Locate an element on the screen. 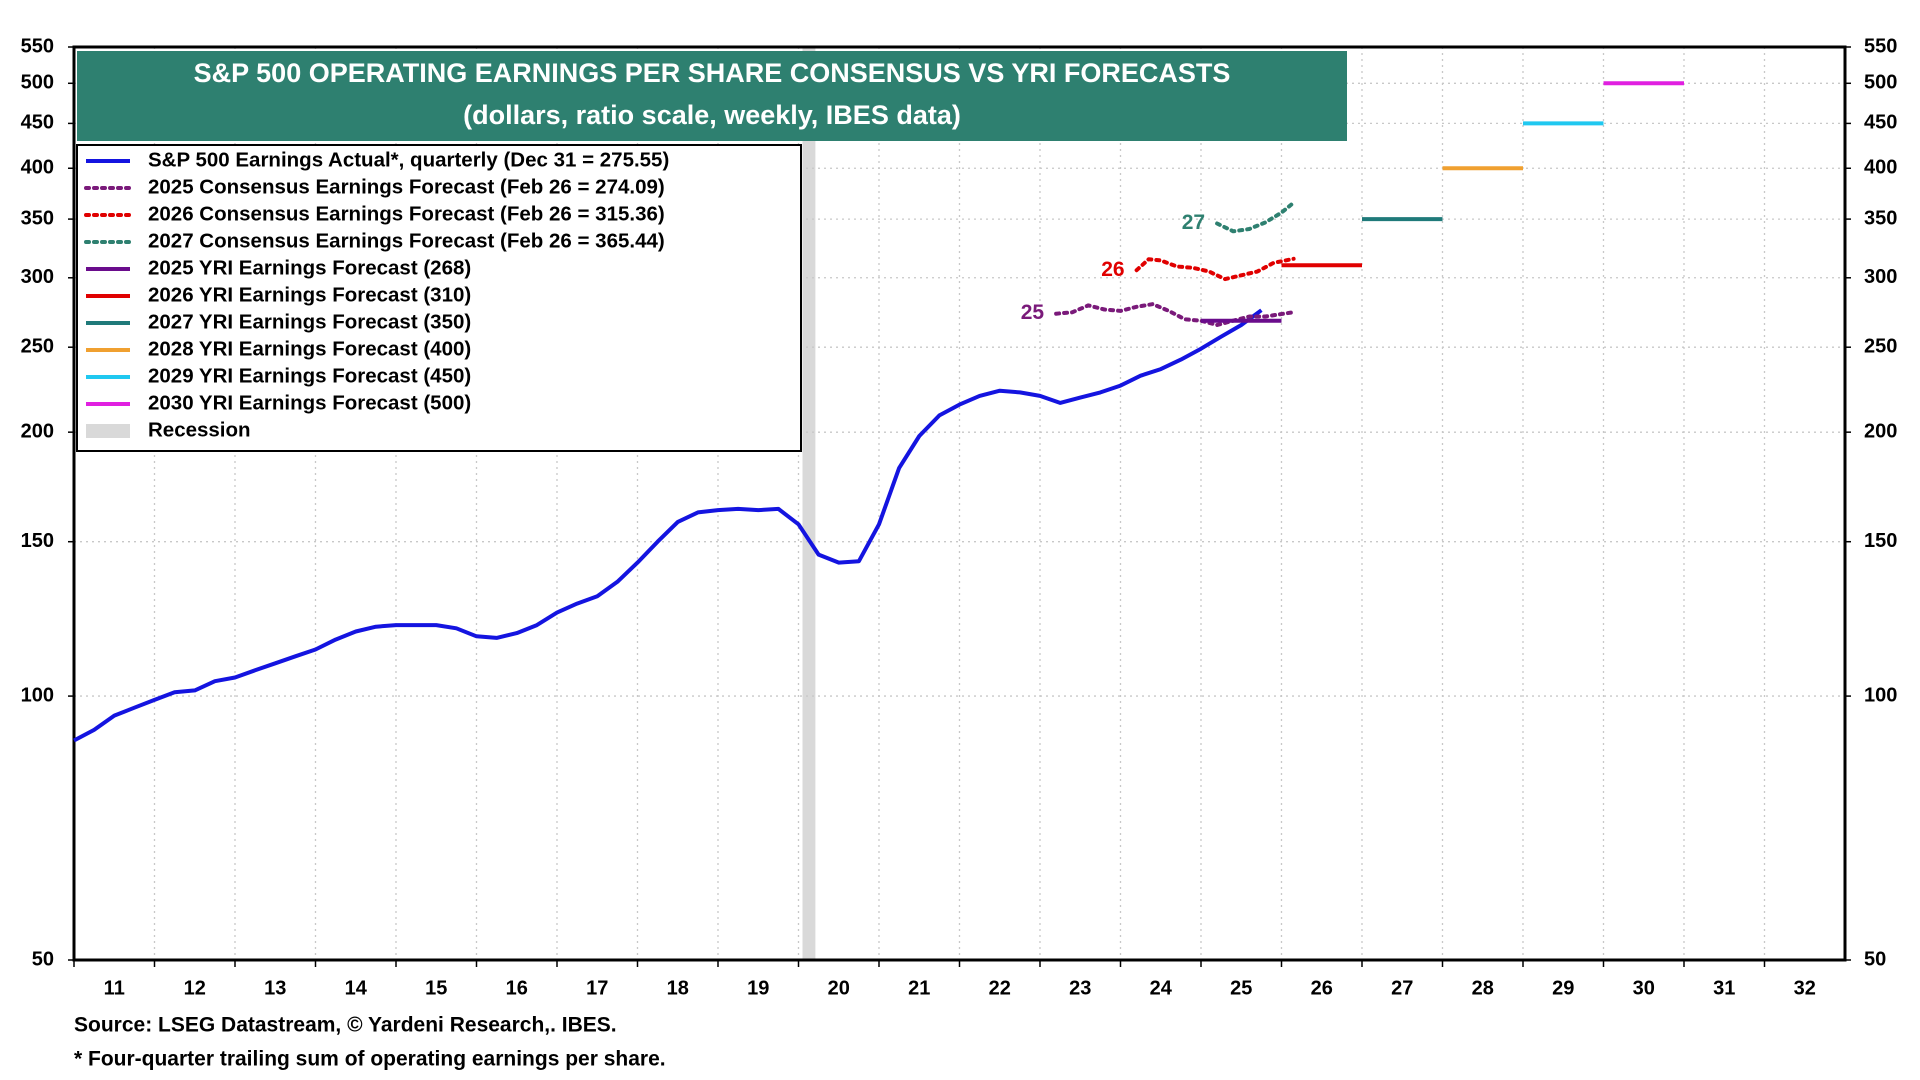  y-tick-label: 200 is located at coordinates (37, 431).